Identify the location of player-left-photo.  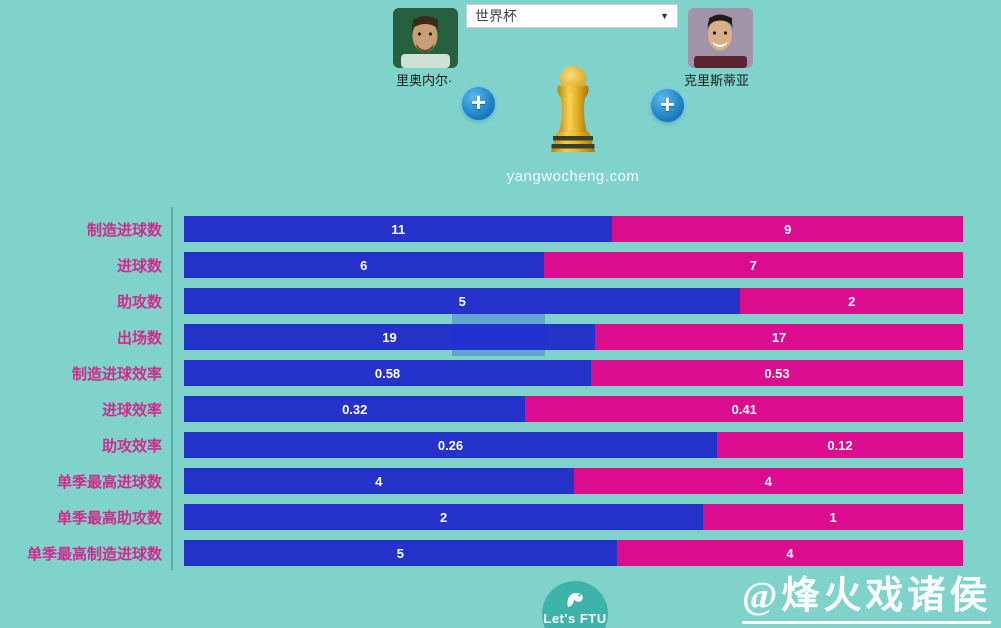
(425, 38).